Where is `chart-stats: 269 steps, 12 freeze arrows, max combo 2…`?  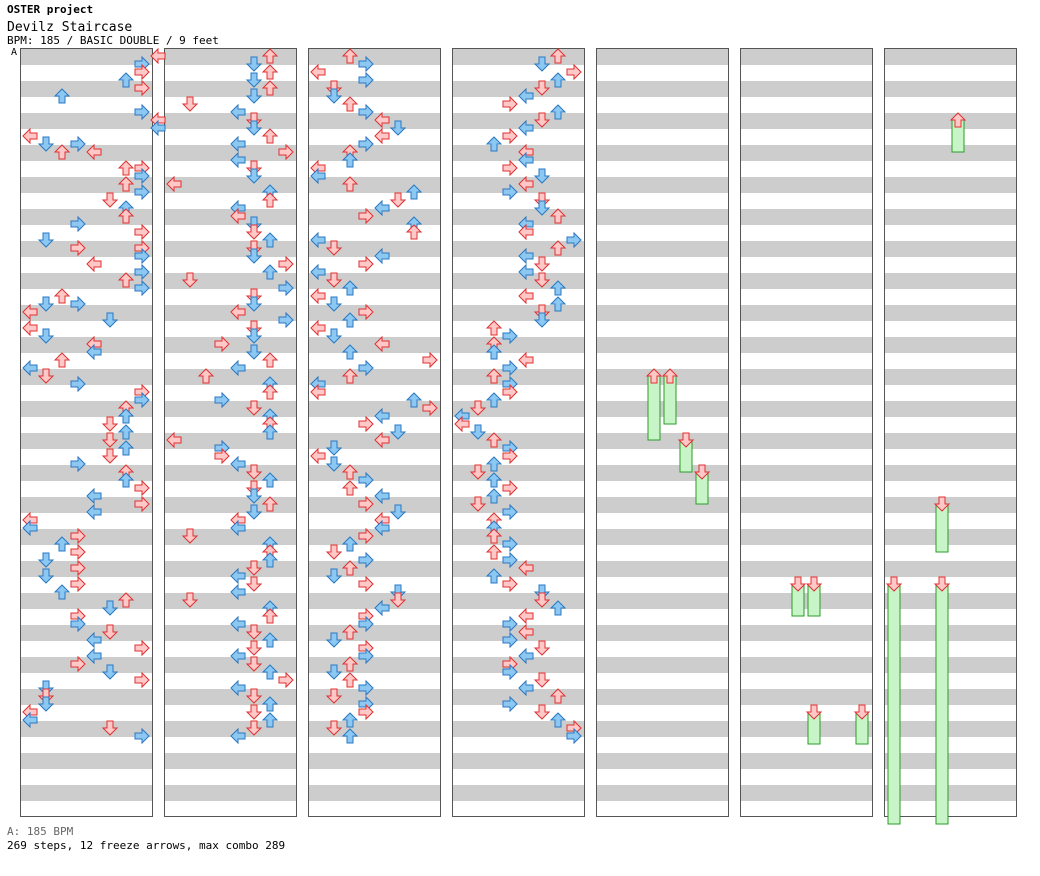 chart-stats: 269 steps, 12 freeze arrows, max combo 2… is located at coordinates (146, 845).